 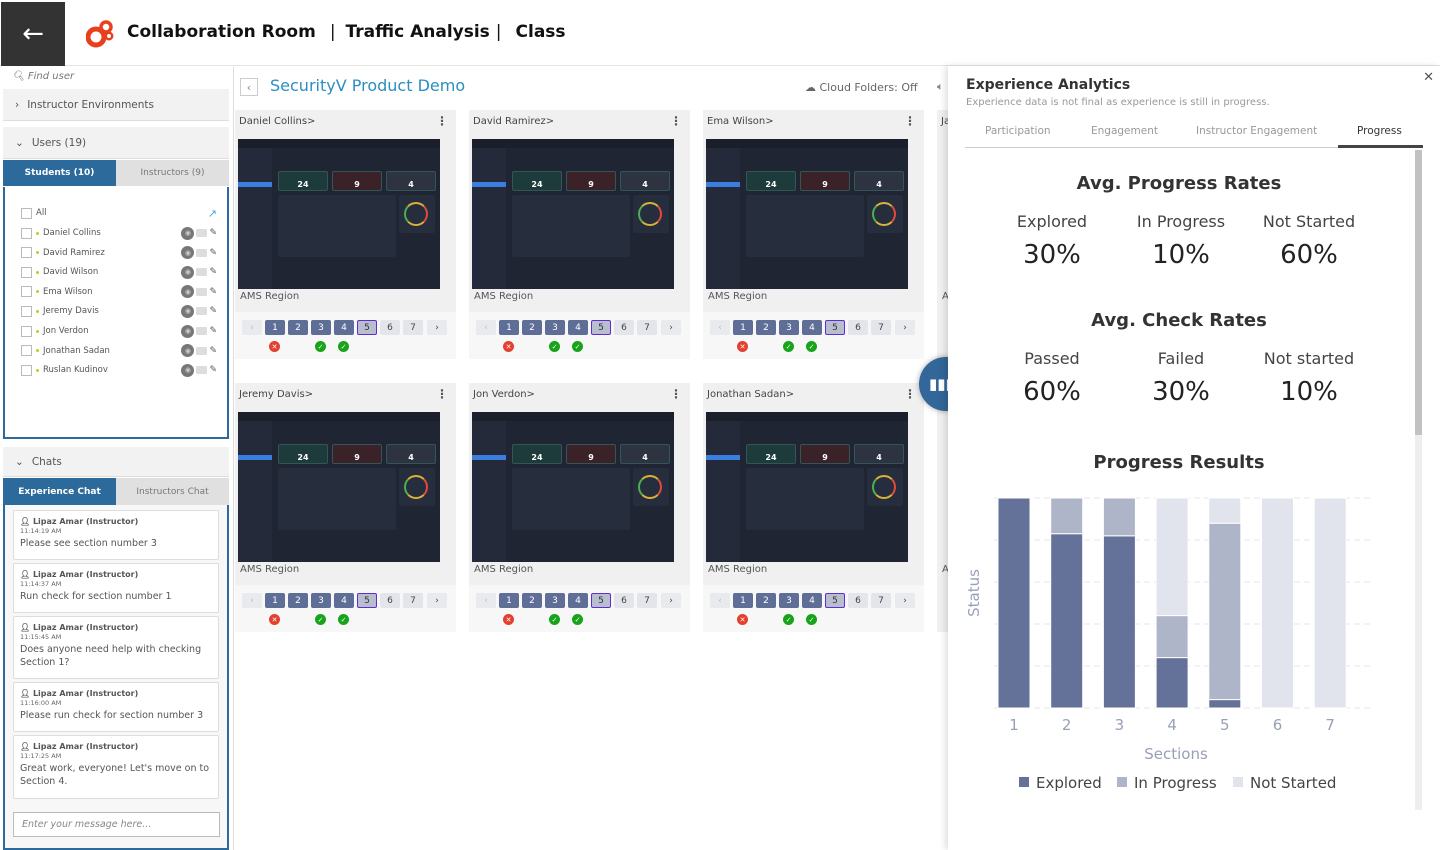 What do you see at coordinates (861, 87) in the screenshot?
I see `cloud-folders-status: ☁ Cloud Folders: Off` at bounding box center [861, 87].